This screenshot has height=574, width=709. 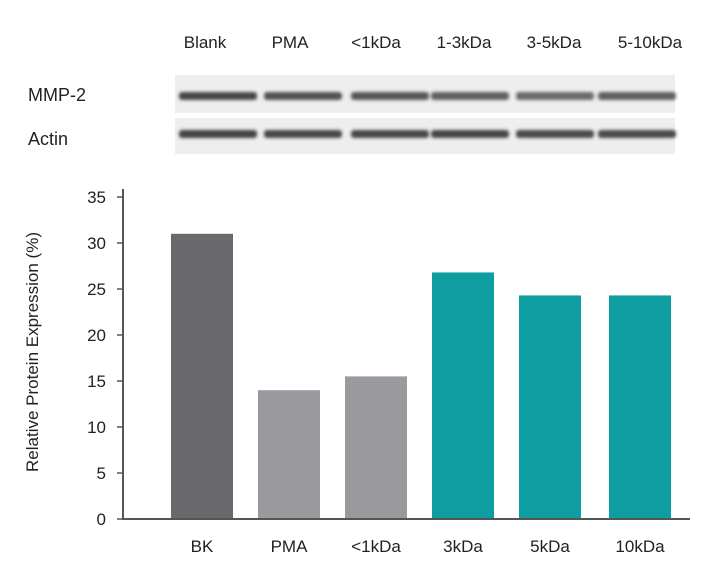 What do you see at coordinates (32, 352) in the screenshot?
I see `y-axis-title: Relative Protein Expression (%)` at bounding box center [32, 352].